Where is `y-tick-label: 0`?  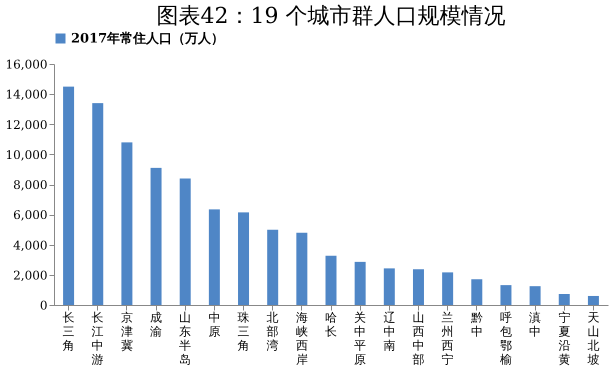
y-tick-label: 0 is located at coordinates (44, 305).